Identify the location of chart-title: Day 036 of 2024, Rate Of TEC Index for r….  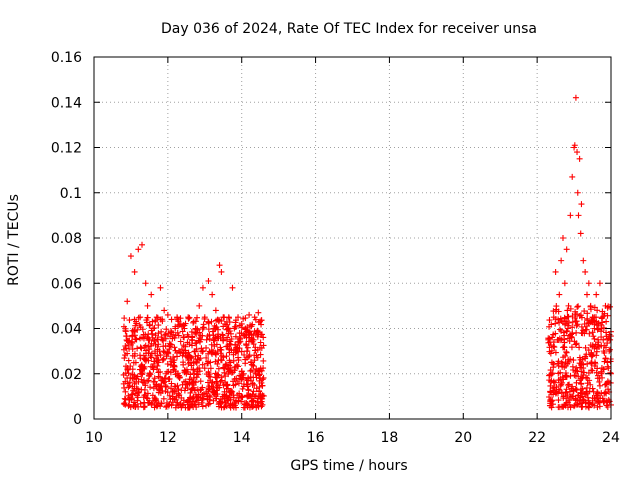
(349, 29).